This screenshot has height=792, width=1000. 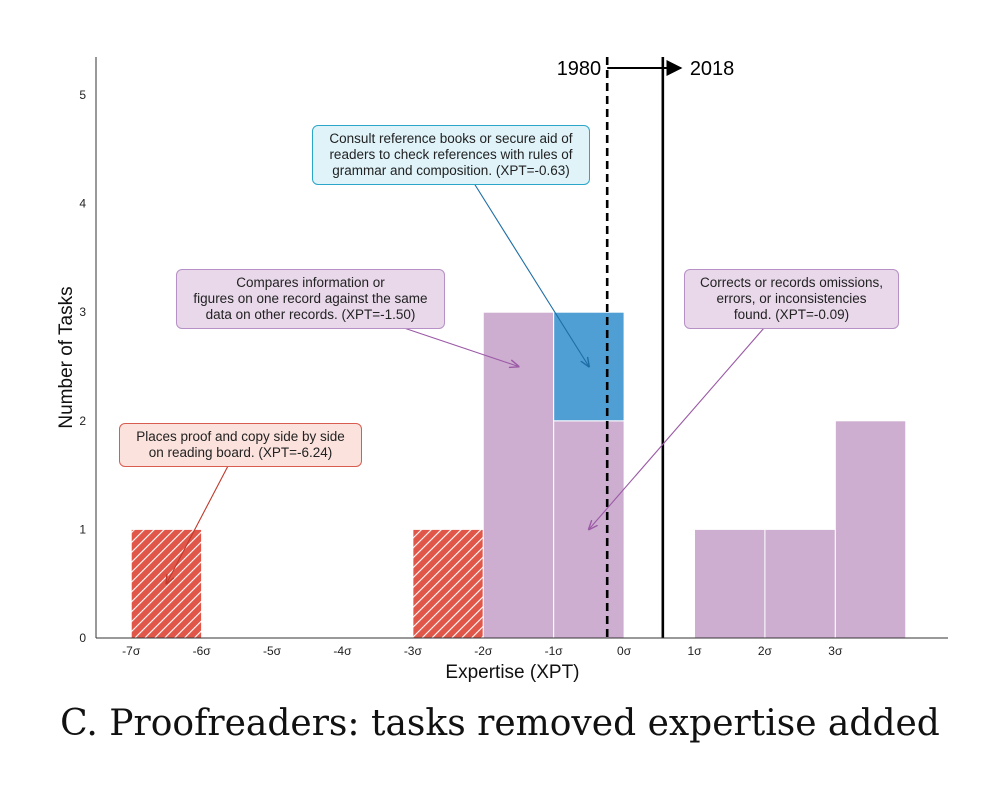 I want to click on reference-lines: 1980 2018, so click(x=646, y=347).